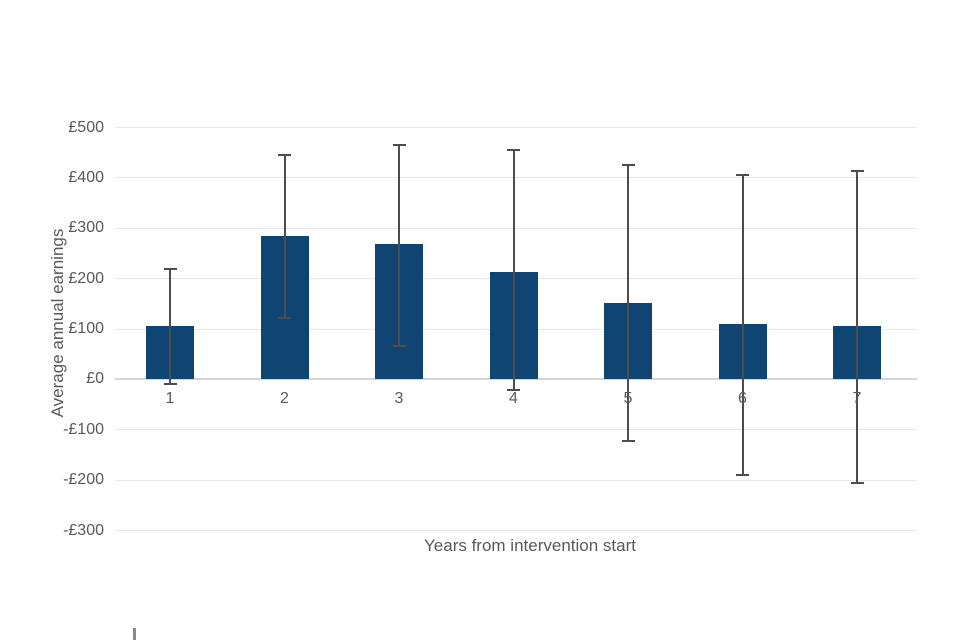  Describe the element at coordinates (86, 177) in the screenshot. I see `y-tick-label: £400` at that location.